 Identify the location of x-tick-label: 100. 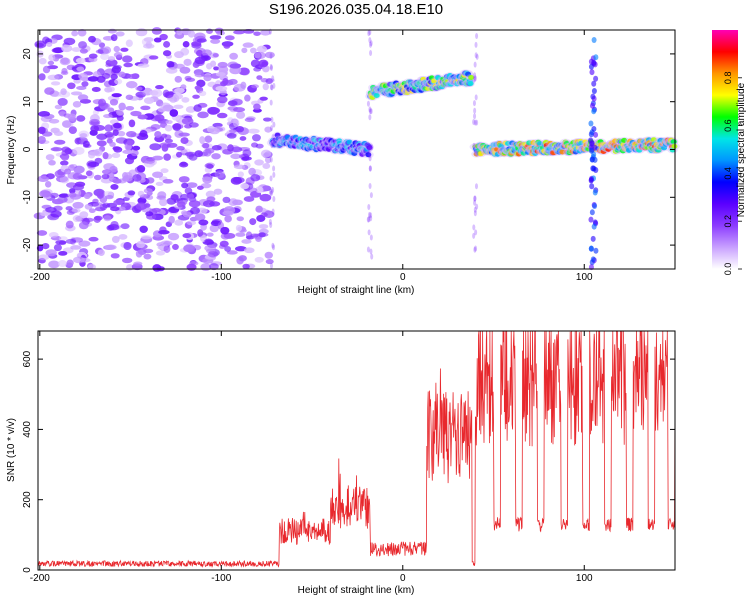
(584, 277).